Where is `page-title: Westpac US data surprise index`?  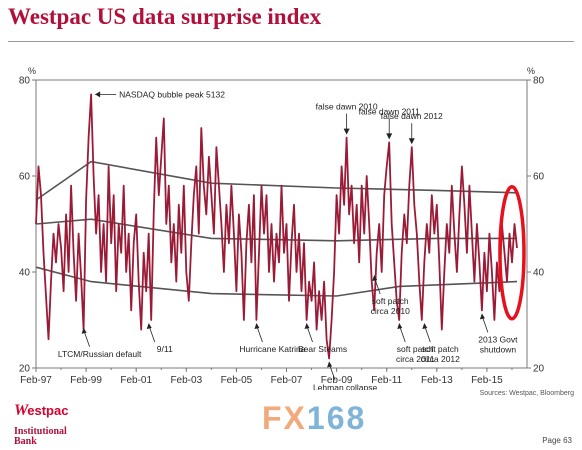 page-title: Westpac US data surprise index is located at coordinates (165, 16).